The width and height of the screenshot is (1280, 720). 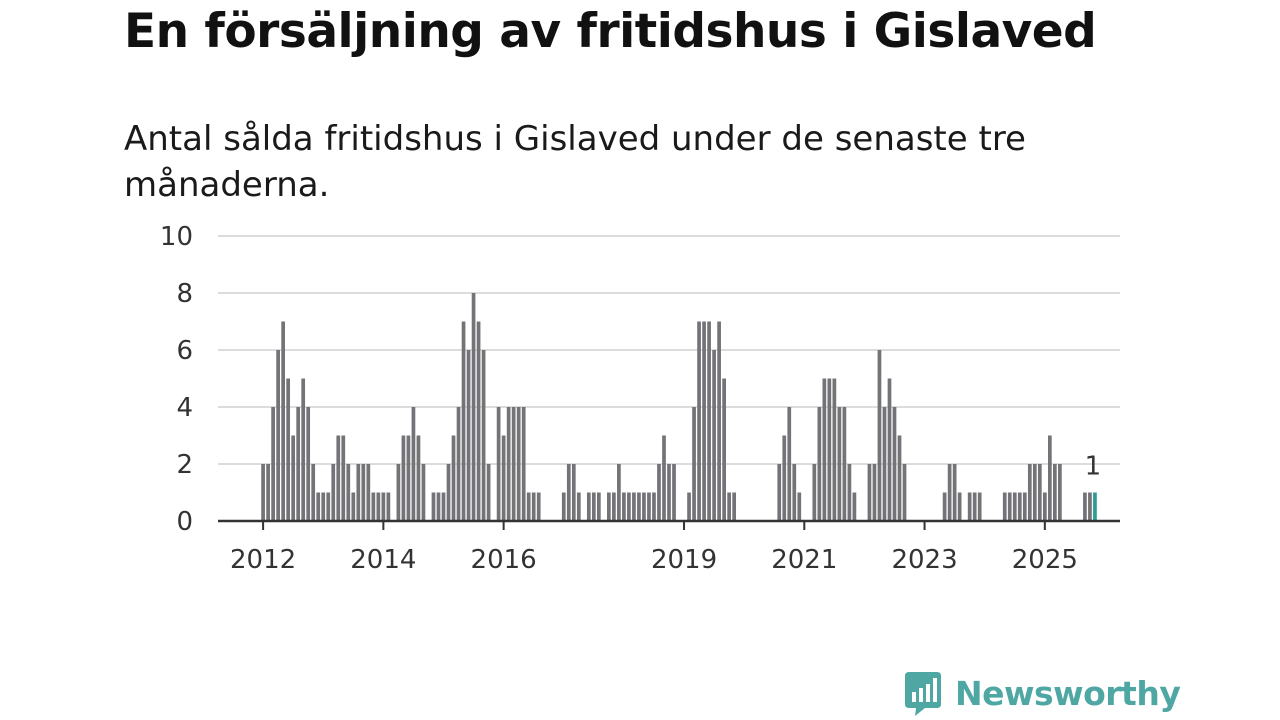 I want to click on y-tick-label: 2, so click(x=184, y=465).